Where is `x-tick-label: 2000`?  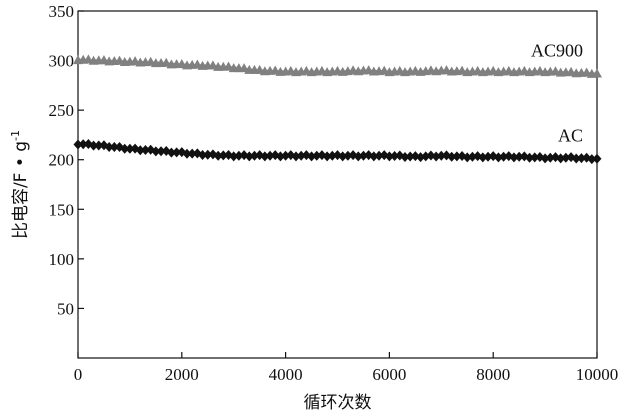
x-tick-label: 2000 is located at coordinates (182, 374).